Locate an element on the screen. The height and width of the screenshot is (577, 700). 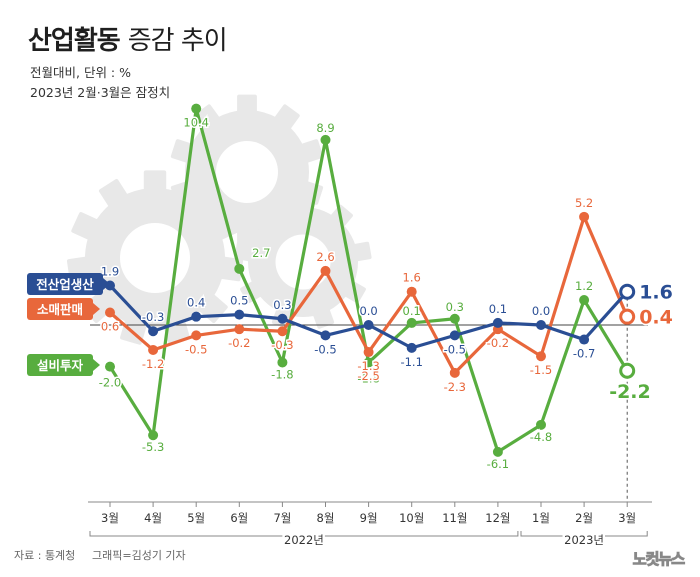
data-label: 8.9 is located at coordinates (325, 128).